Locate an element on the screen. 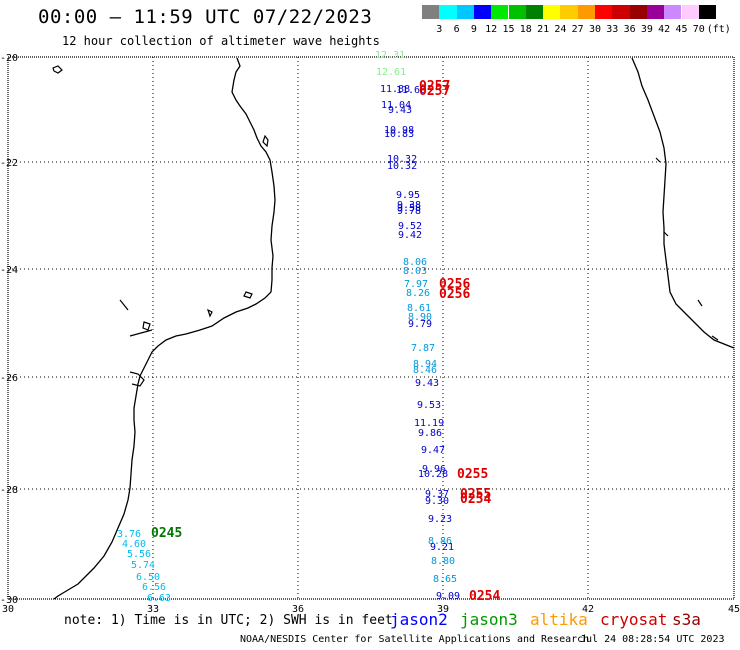 This screenshot has height=650, width=740. wave-height-label: 8.90 is located at coordinates (420, 317).